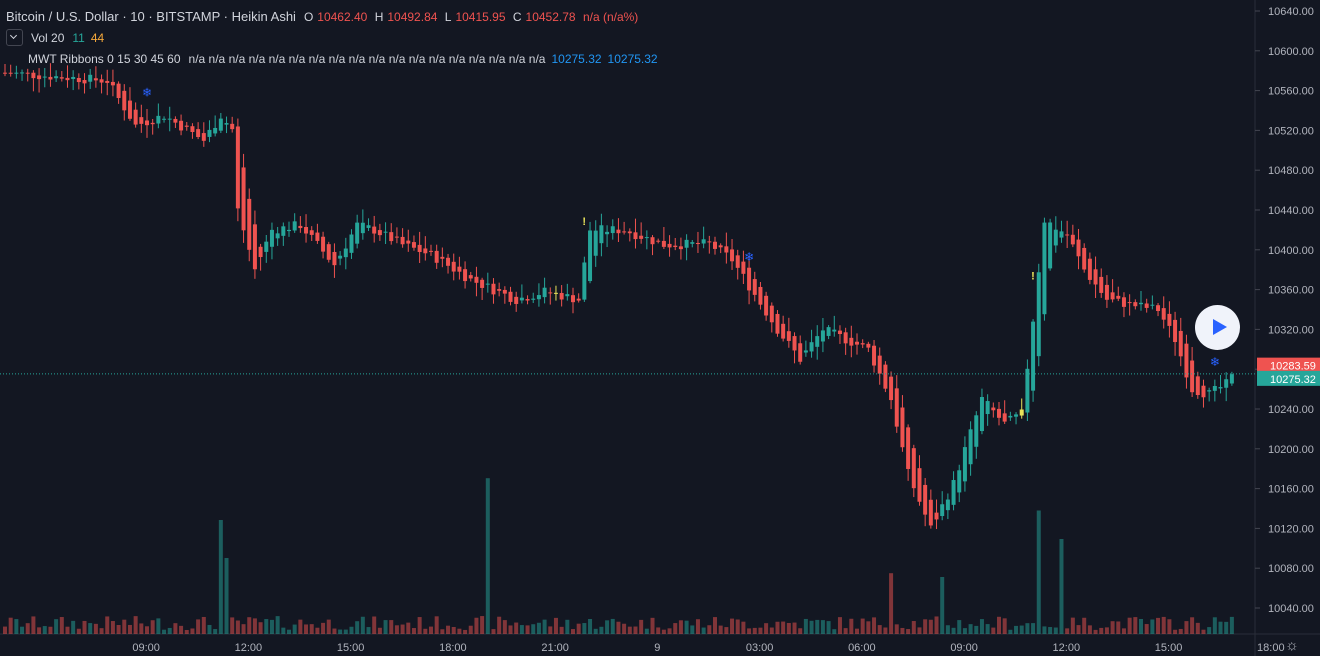 Image resolution: width=1320 pixels, height=656 pixels. Describe the element at coordinates (1293, 380) in the screenshot. I see `current-price-tag: 10275.32` at that location.